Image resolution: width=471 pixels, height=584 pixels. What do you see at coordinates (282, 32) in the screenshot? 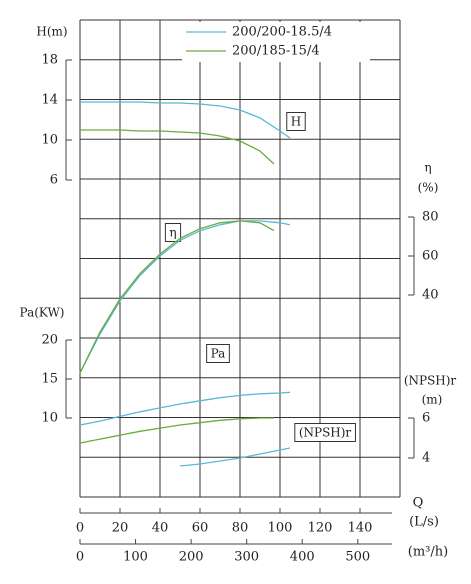
I see `legend-label: 200/200-18.5/4` at bounding box center [282, 32].